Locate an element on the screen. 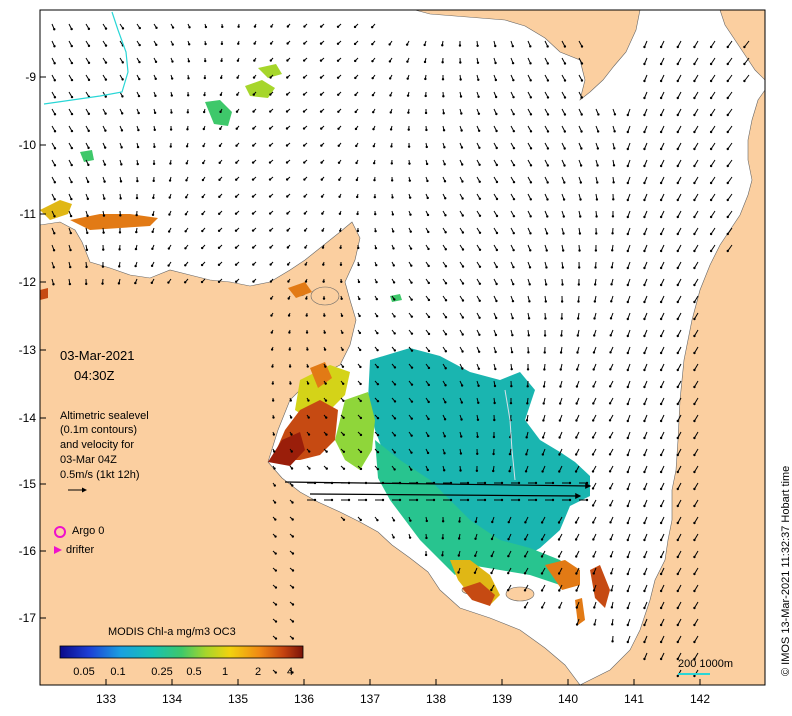 This screenshot has height=716, width=792. colorbar-tick: 0.1 is located at coordinates (118, 672).